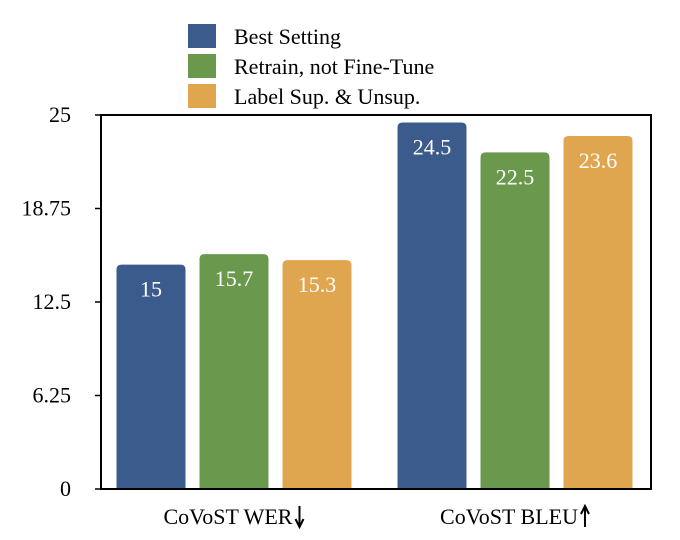 The image size is (680, 540). What do you see at coordinates (47, 208) in the screenshot?
I see `y-tick-label: 18.75` at bounding box center [47, 208].